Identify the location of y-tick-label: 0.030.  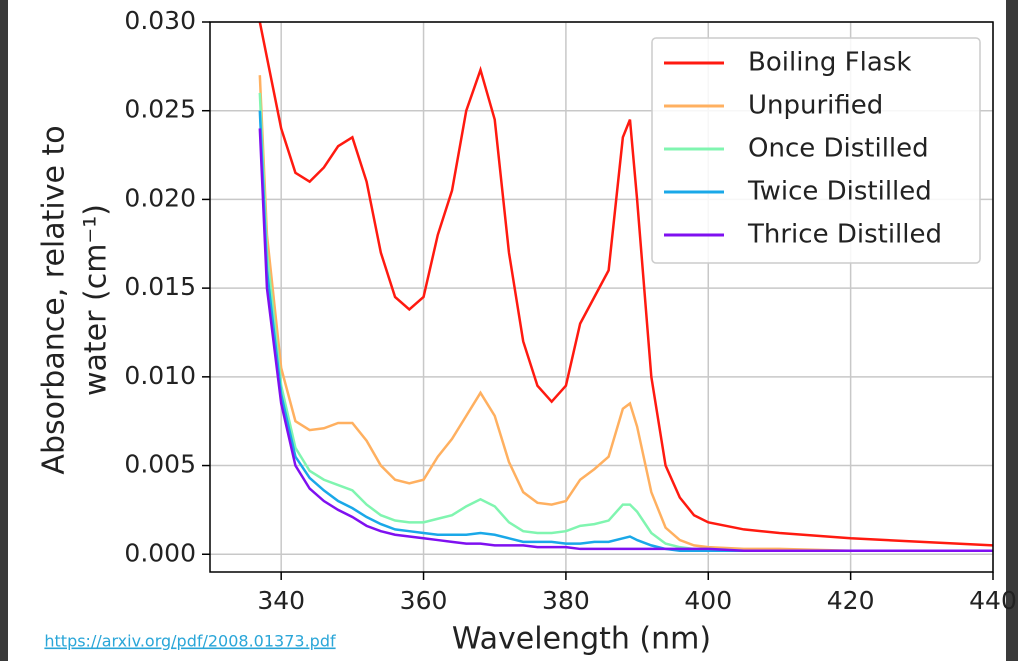
(160, 20).